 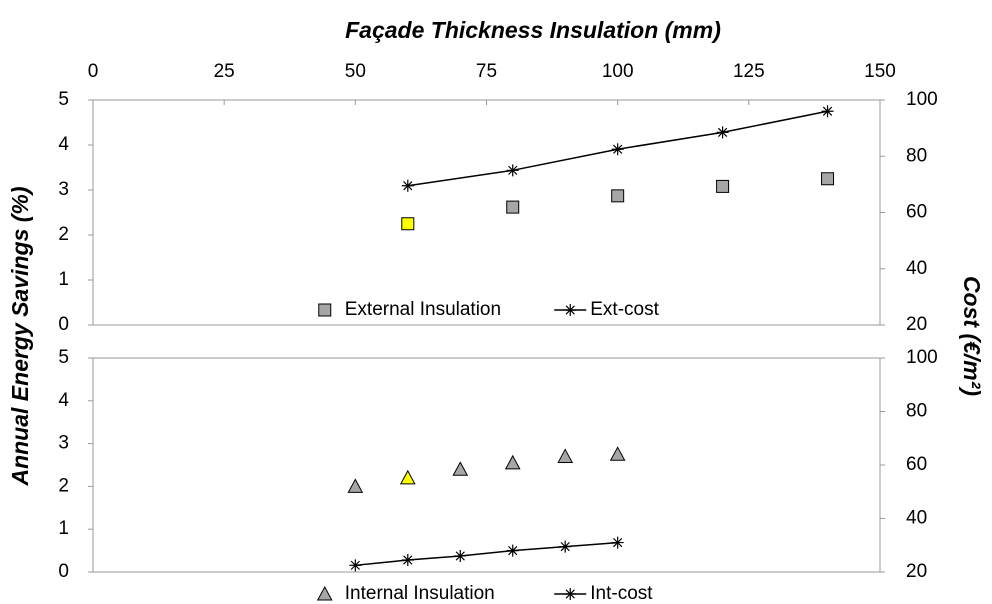 What do you see at coordinates (224, 71) in the screenshot?
I see `x-tick-label: 25` at bounding box center [224, 71].